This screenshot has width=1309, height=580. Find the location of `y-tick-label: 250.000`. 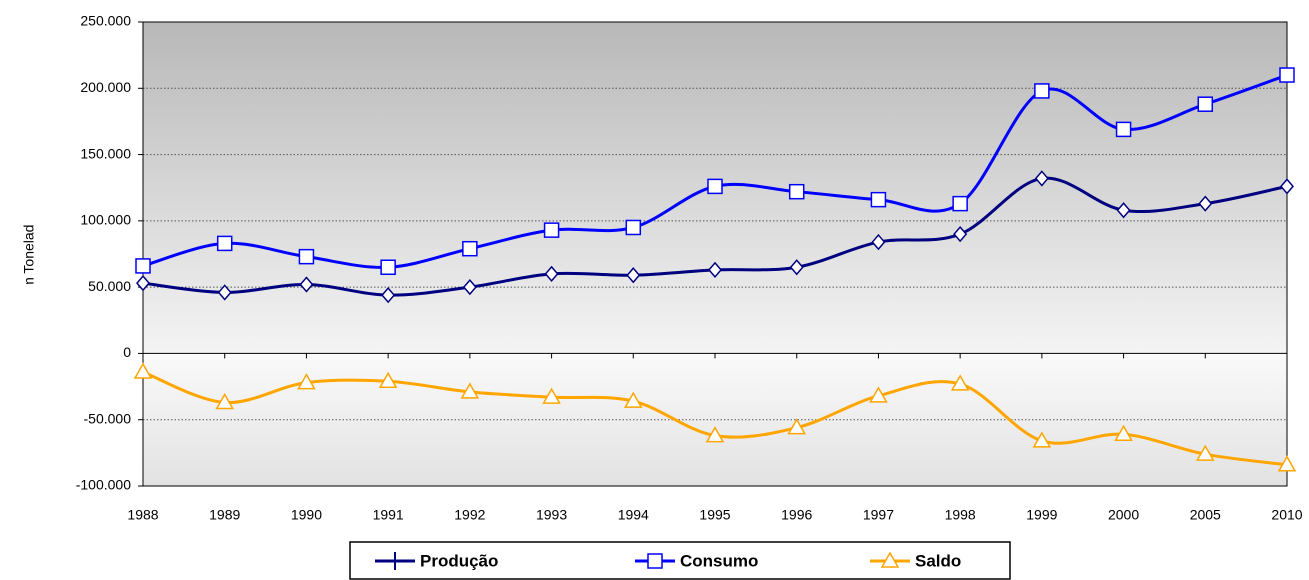

y-tick-label: 250.000 is located at coordinates (105, 21).